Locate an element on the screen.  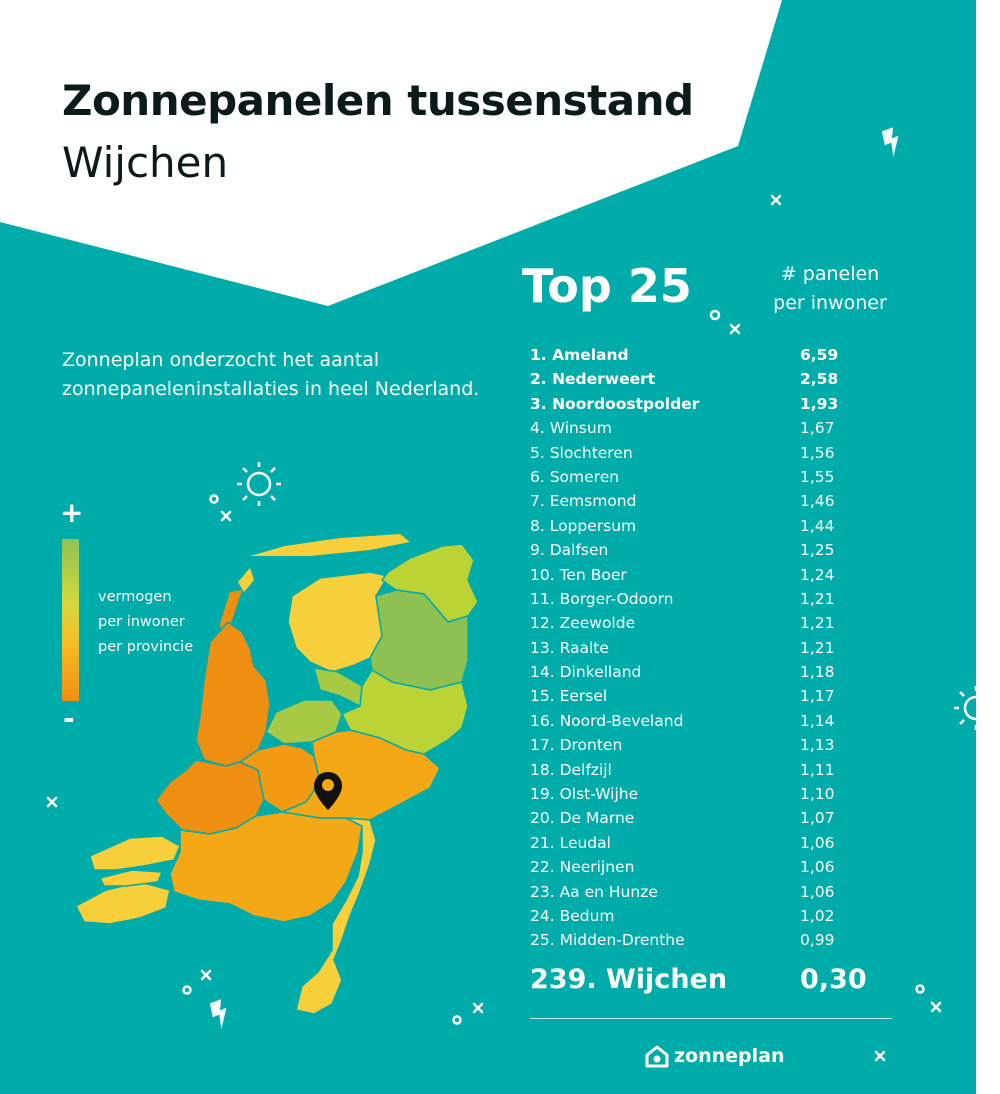
legend-minus: - is located at coordinates (69, 718).